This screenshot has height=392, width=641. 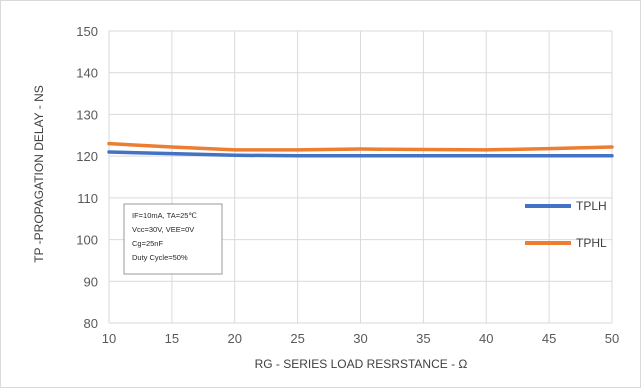 I want to click on y-tick-130: 130, so click(x=87, y=114).